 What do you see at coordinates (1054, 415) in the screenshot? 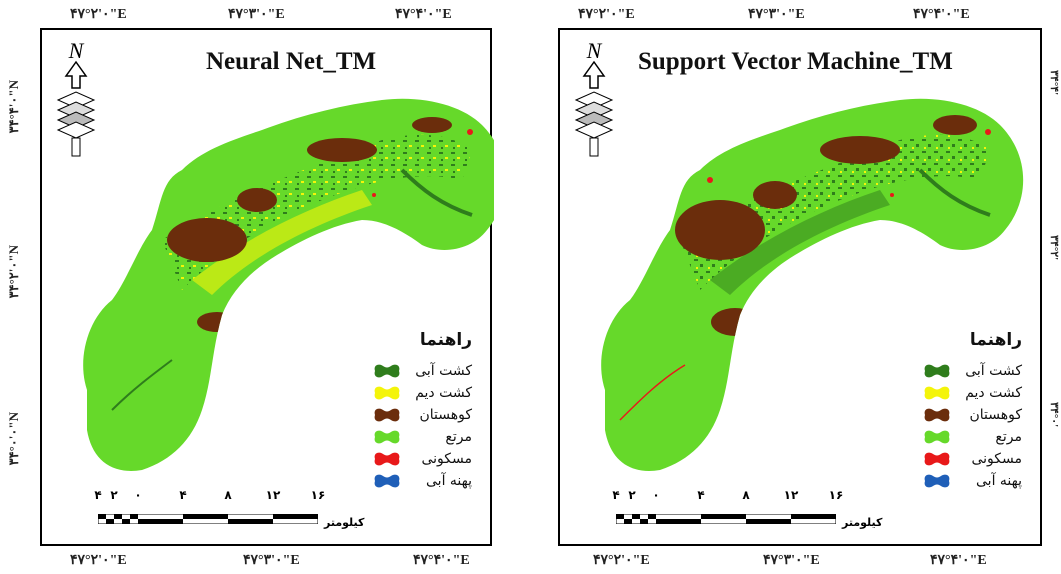
I see `right-edge-coord-3: ۳۴°۰'` at bounding box center [1054, 415].